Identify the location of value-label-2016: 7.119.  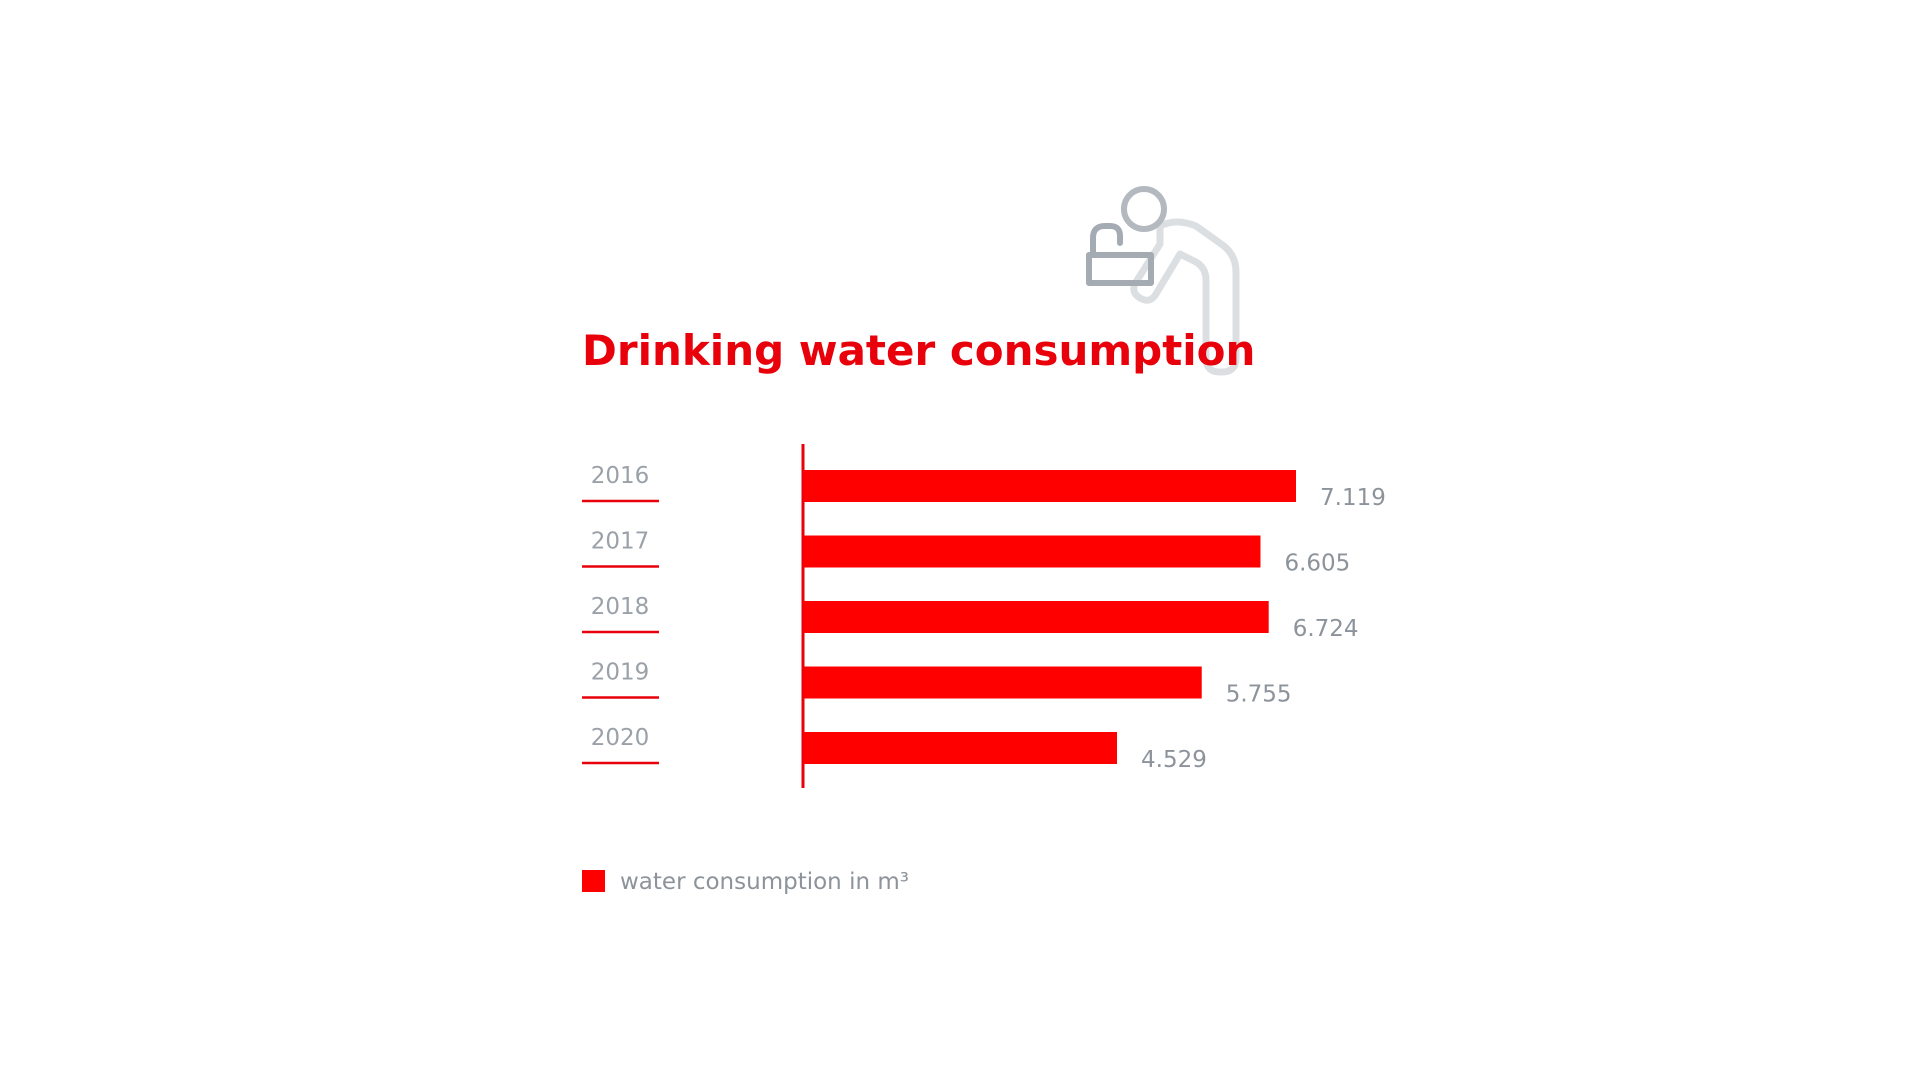
(1353, 498).